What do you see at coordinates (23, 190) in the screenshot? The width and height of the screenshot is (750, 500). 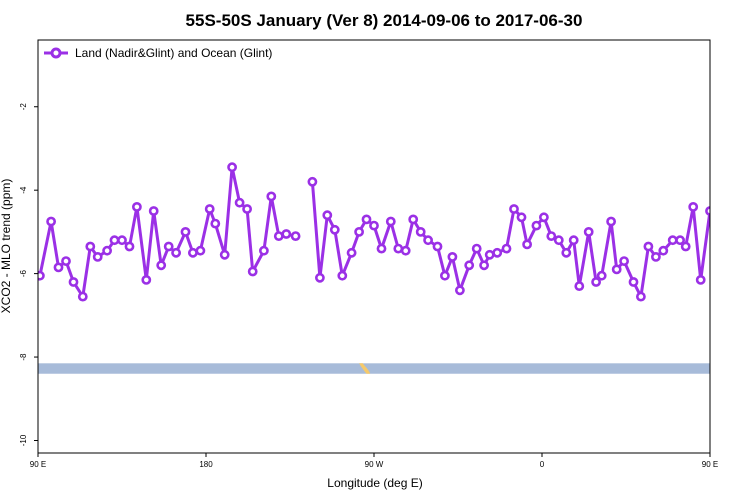 I see `y-tick-label: -4` at bounding box center [23, 190].